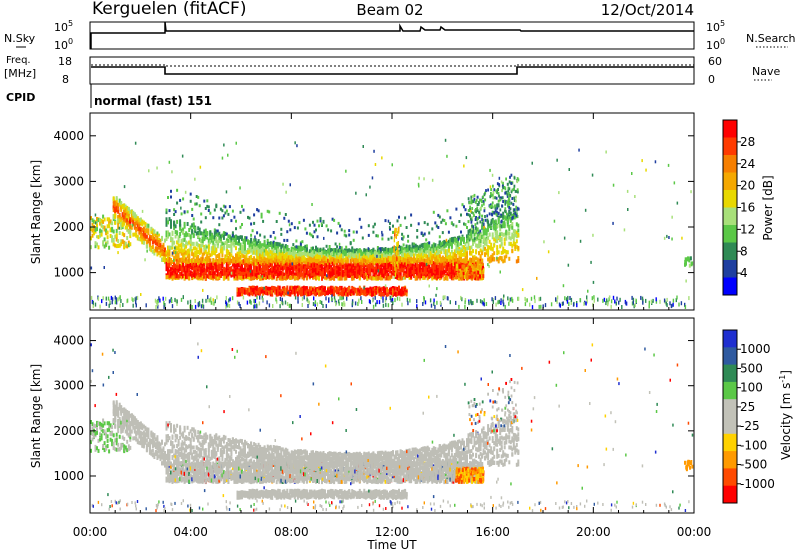 This screenshot has height=554, width=800. Describe the element at coordinates (715, 26) in the screenshot. I see `nsearch-tick-top: 105` at that location.